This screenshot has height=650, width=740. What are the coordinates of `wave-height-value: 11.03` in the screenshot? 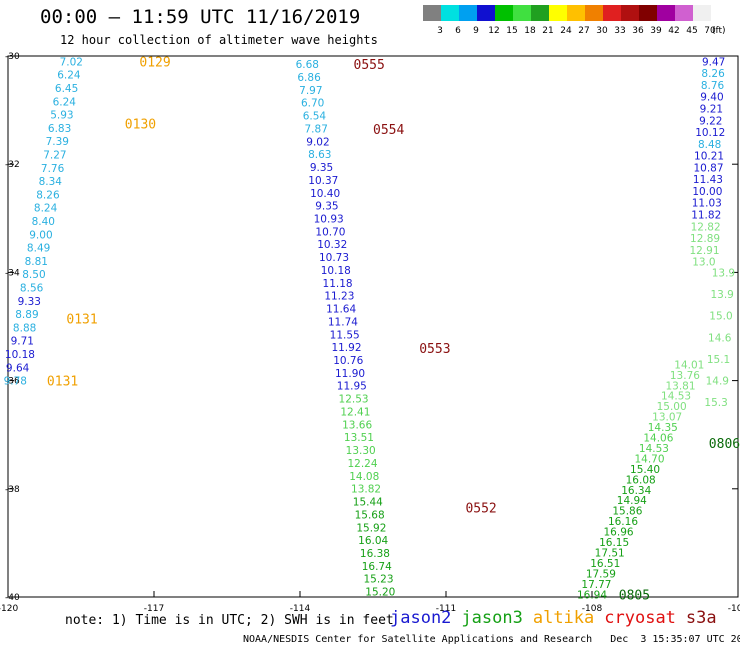 It's located at (707, 204).